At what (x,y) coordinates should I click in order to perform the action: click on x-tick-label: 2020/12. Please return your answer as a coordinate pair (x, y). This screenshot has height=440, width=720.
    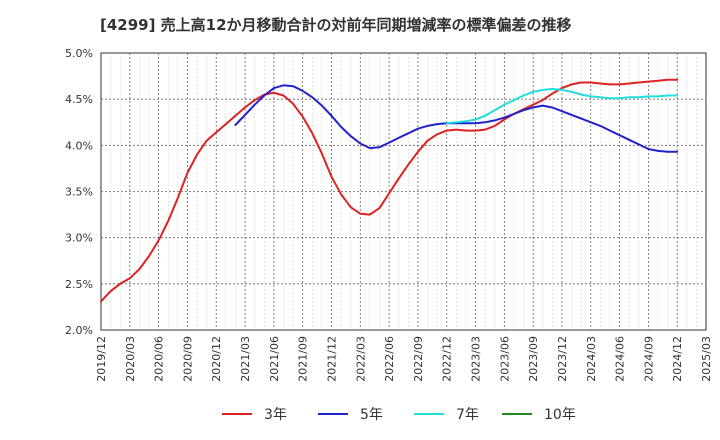
    Looking at the image, I should click on (216, 359).